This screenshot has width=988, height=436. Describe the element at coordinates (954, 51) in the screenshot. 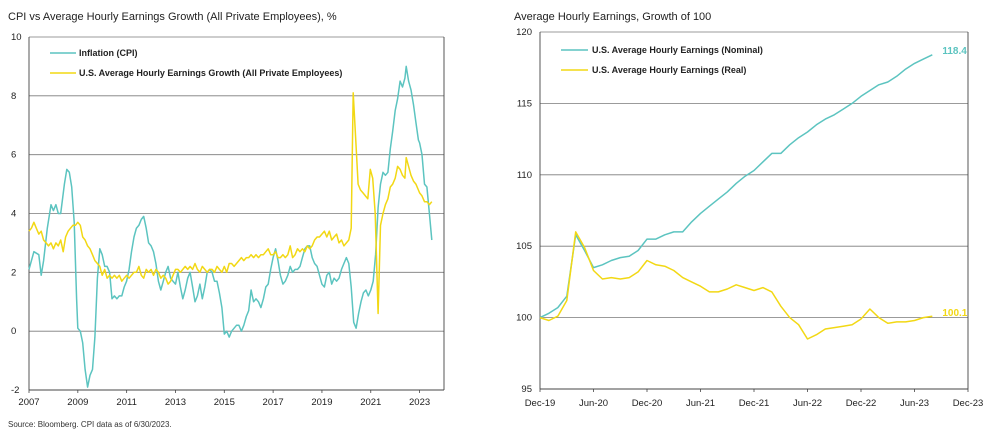

I see `right-end-label-nominal: 118.4` at that location.